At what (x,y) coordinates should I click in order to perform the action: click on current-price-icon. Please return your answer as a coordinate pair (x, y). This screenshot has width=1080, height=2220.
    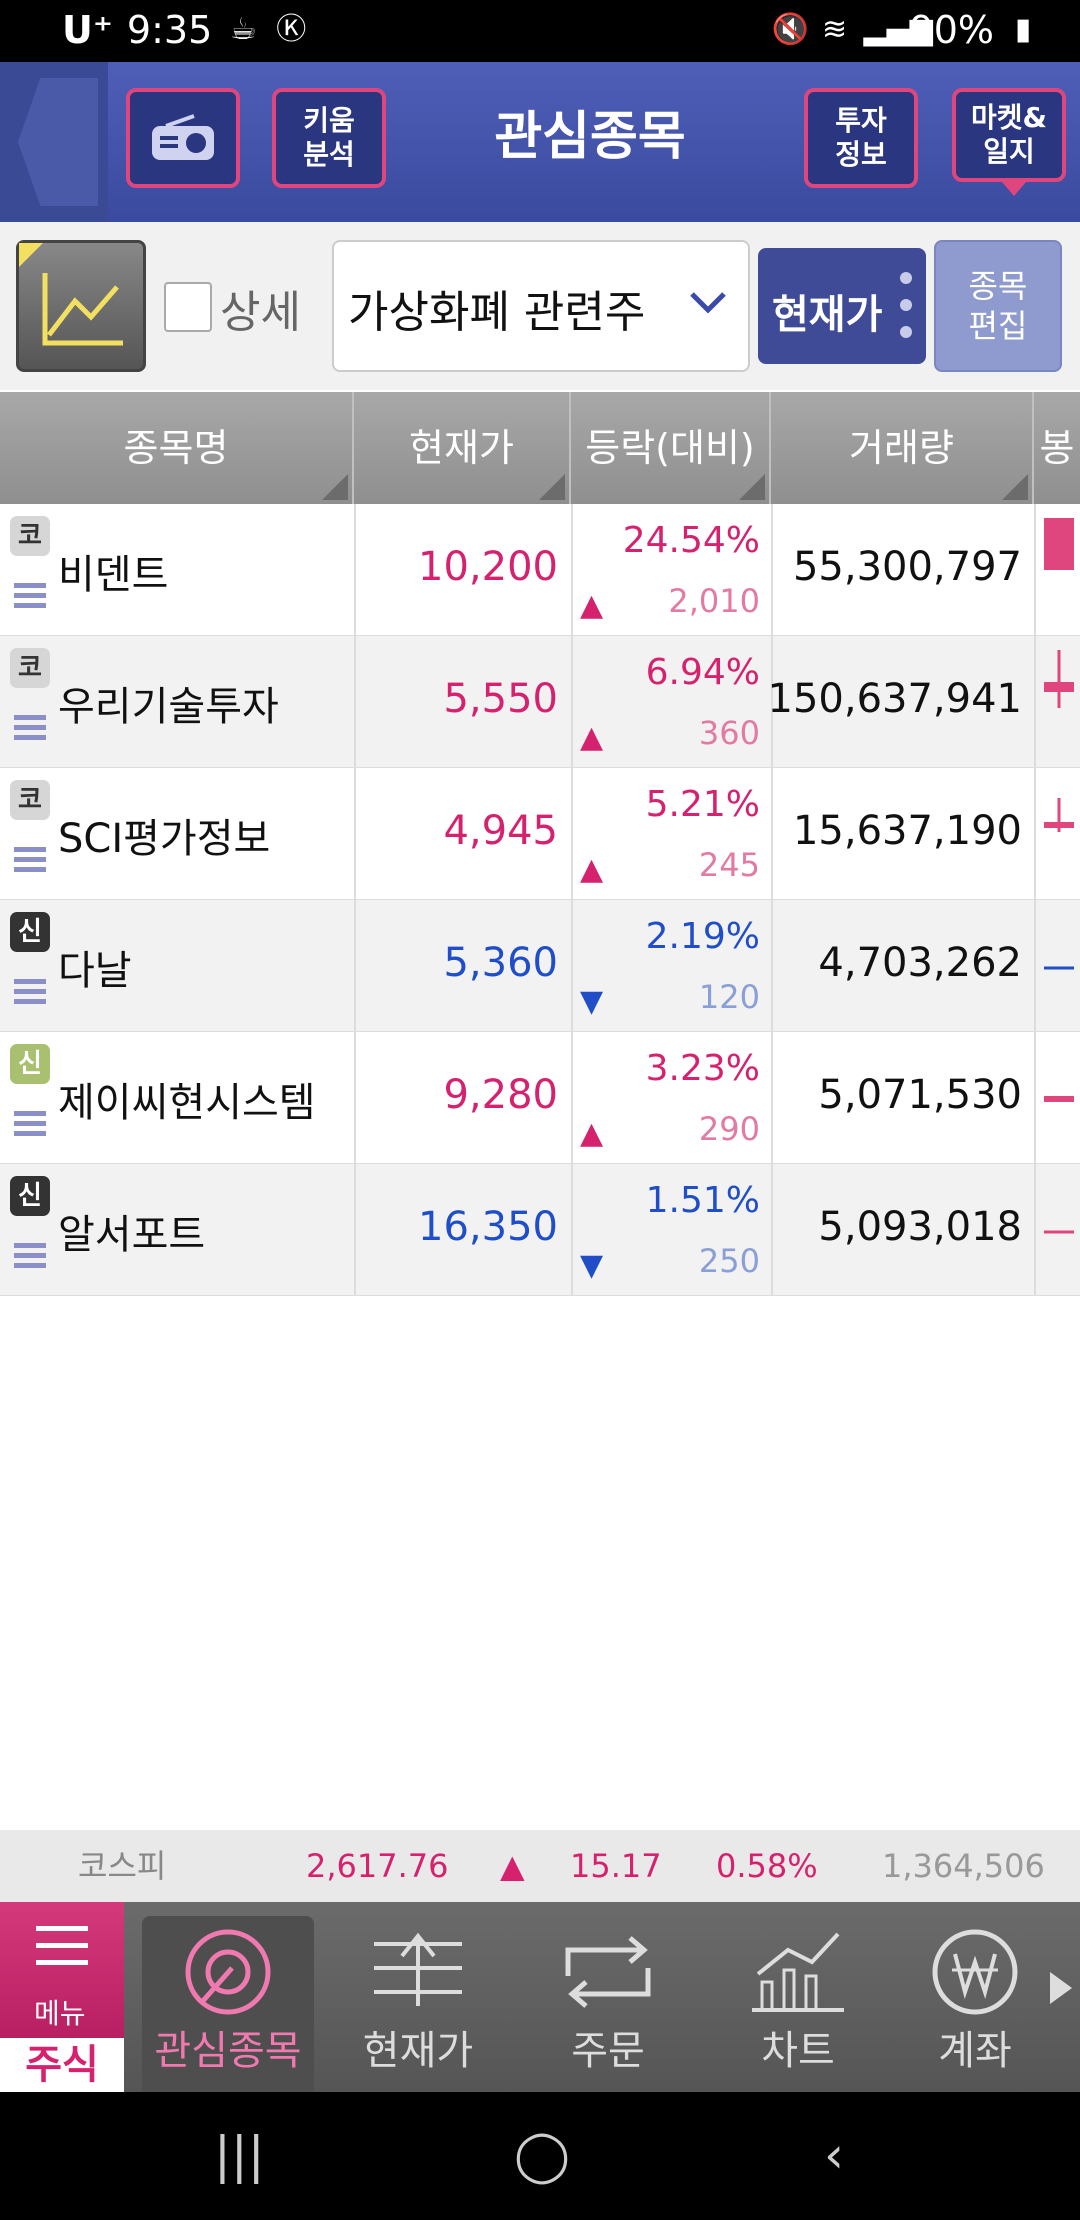
    Looking at the image, I should click on (418, 1969).